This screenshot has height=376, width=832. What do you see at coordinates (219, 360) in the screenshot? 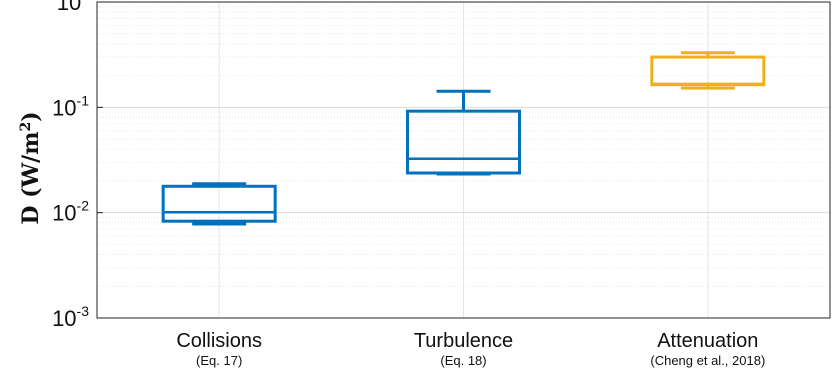
I see `category-sublabel: (Eq. 17)` at bounding box center [219, 360].